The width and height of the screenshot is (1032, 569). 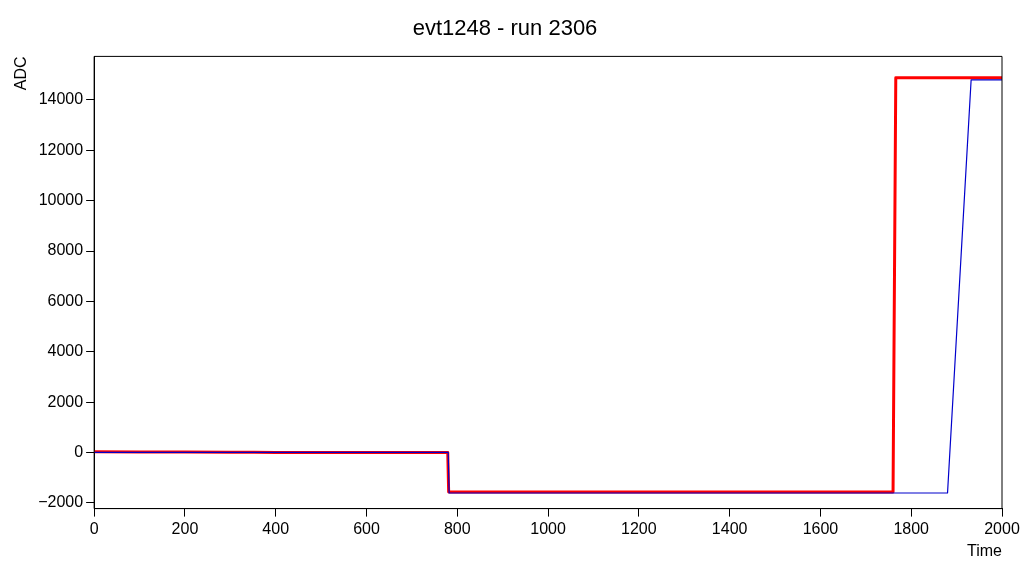 What do you see at coordinates (366, 528) in the screenshot?
I see `x-tick-label: 600` at bounding box center [366, 528].